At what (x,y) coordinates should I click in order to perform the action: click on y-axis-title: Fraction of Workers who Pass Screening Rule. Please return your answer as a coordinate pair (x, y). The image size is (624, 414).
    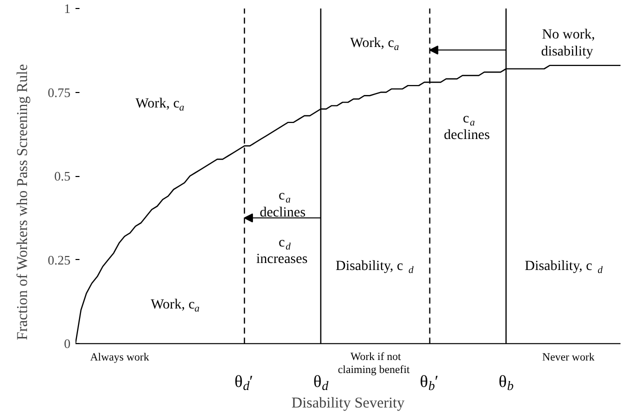
    Looking at the image, I should click on (22, 202).